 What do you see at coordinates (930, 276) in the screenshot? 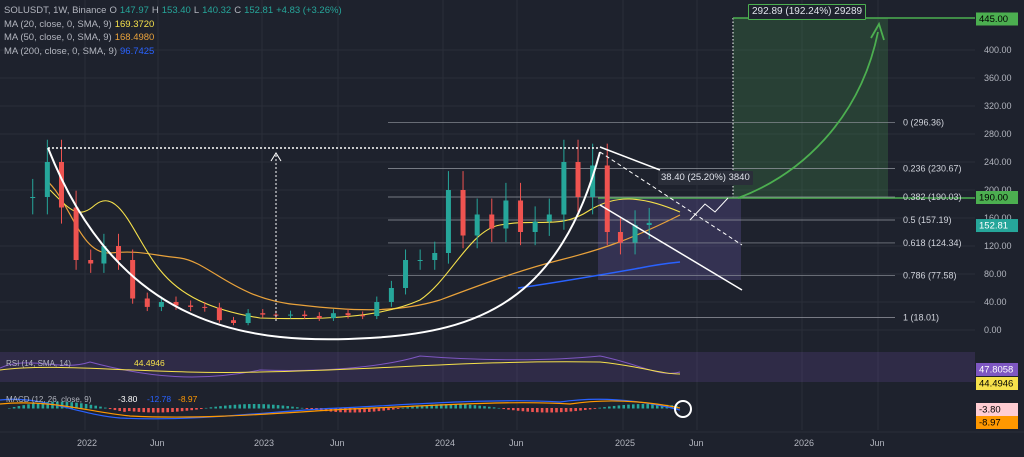
I see `fib-label-0.786: 0.786 (77.58)` at bounding box center [930, 276].